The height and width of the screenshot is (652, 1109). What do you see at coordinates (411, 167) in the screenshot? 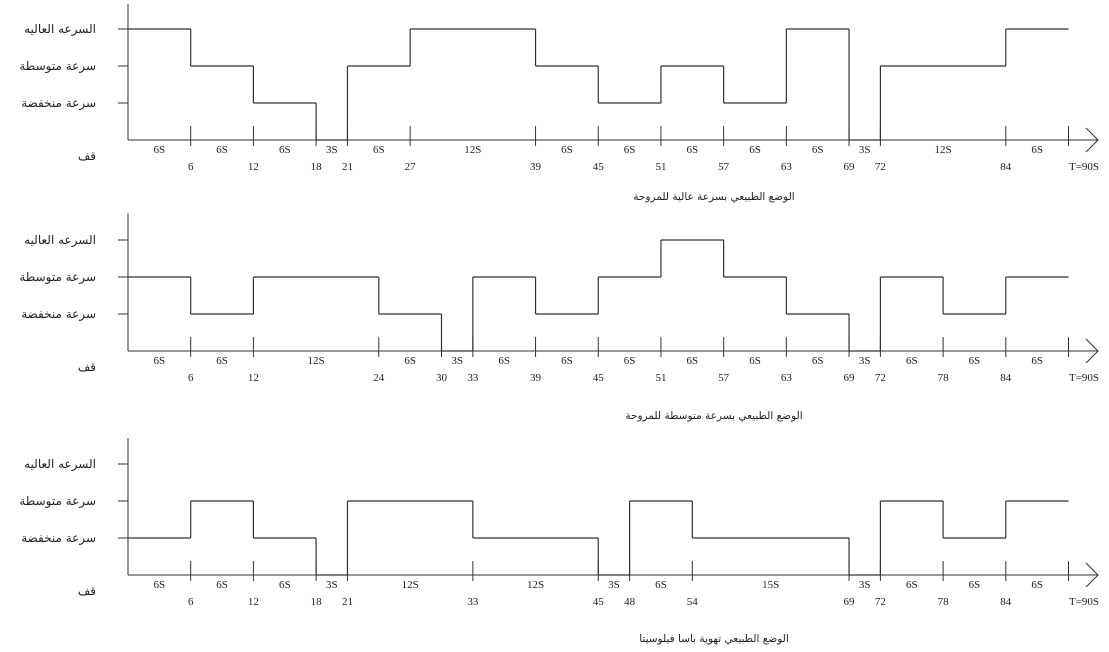
I see `x-tick-label: 27` at bounding box center [411, 167].